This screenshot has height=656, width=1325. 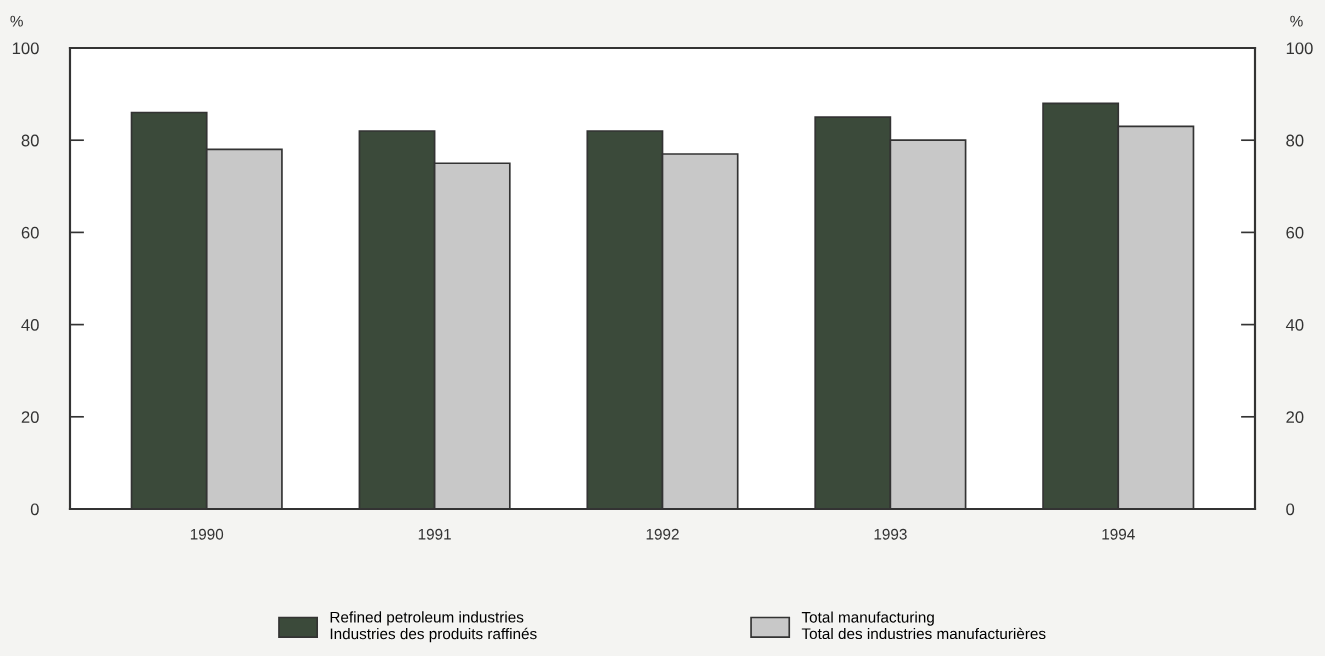 What do you see at coordinates (30, 417) in the screenshot?
I see `y-tick-label: 20` at bounding box center [30, 417].